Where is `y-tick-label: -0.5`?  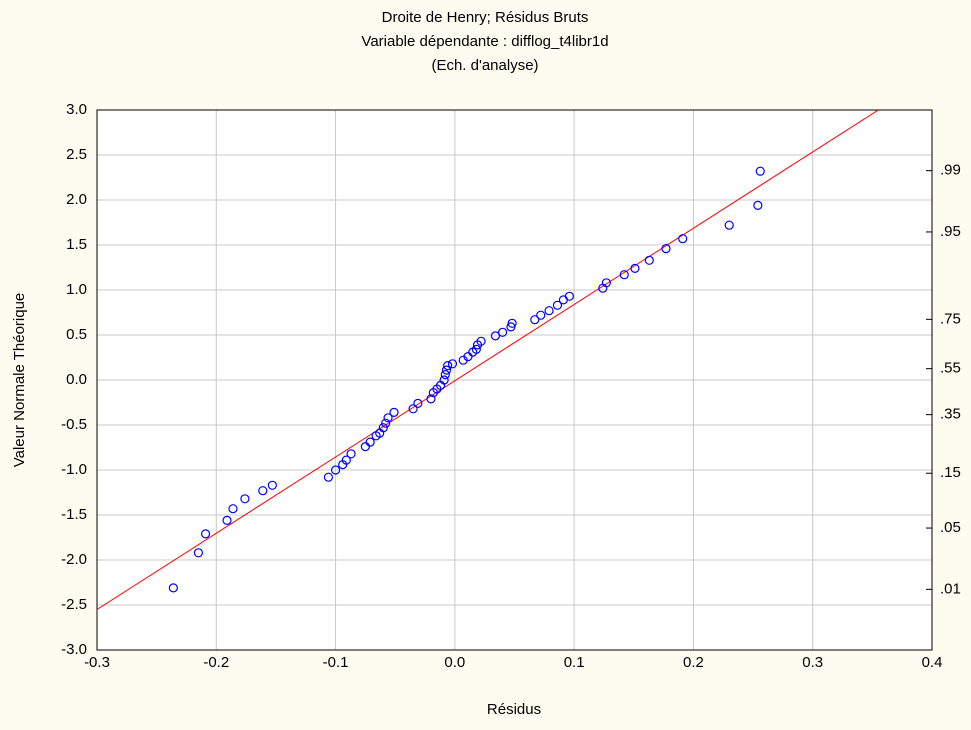 y-tick-label: -0.5 is located at coordinates (74, 424).